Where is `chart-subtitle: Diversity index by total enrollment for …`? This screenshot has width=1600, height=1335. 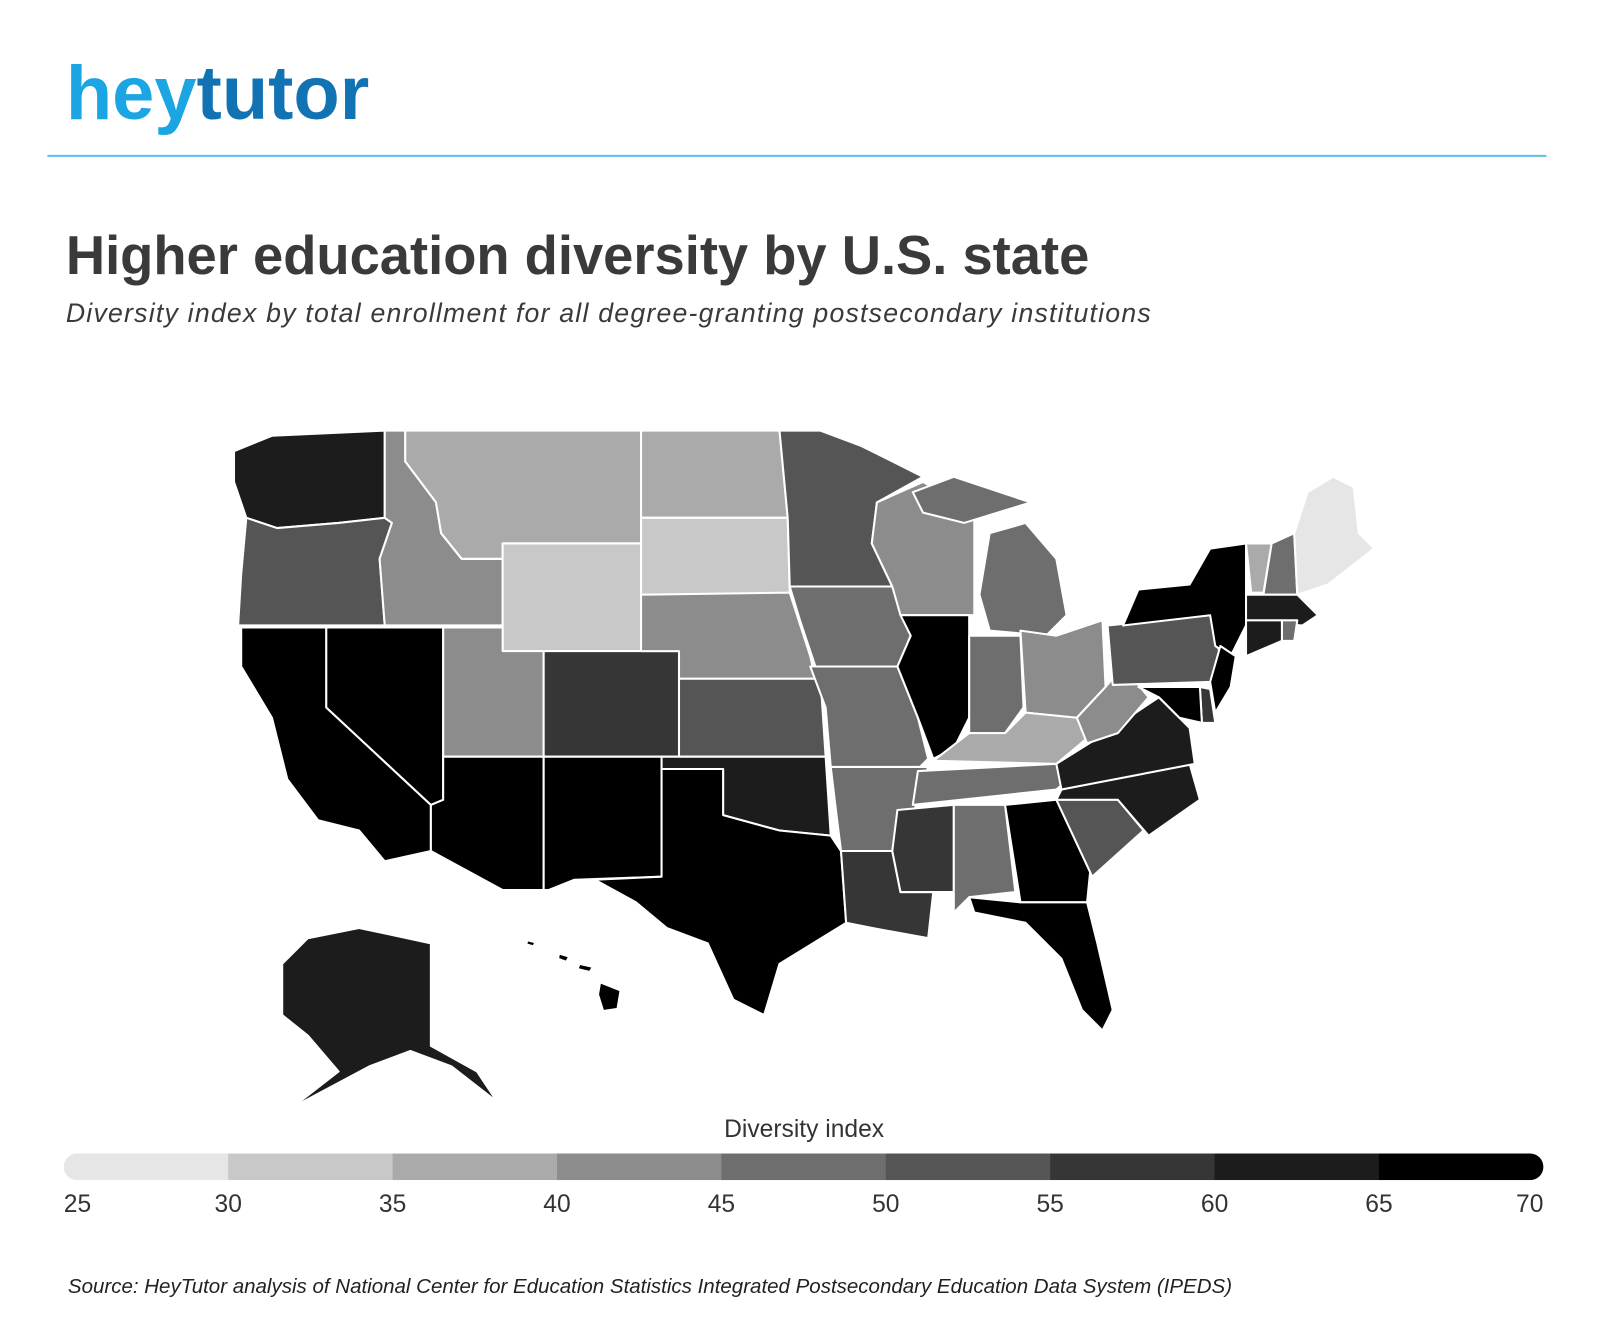
chart-subtitle: Diversity index by total enrollment for … is located at coordinates (609, 313).